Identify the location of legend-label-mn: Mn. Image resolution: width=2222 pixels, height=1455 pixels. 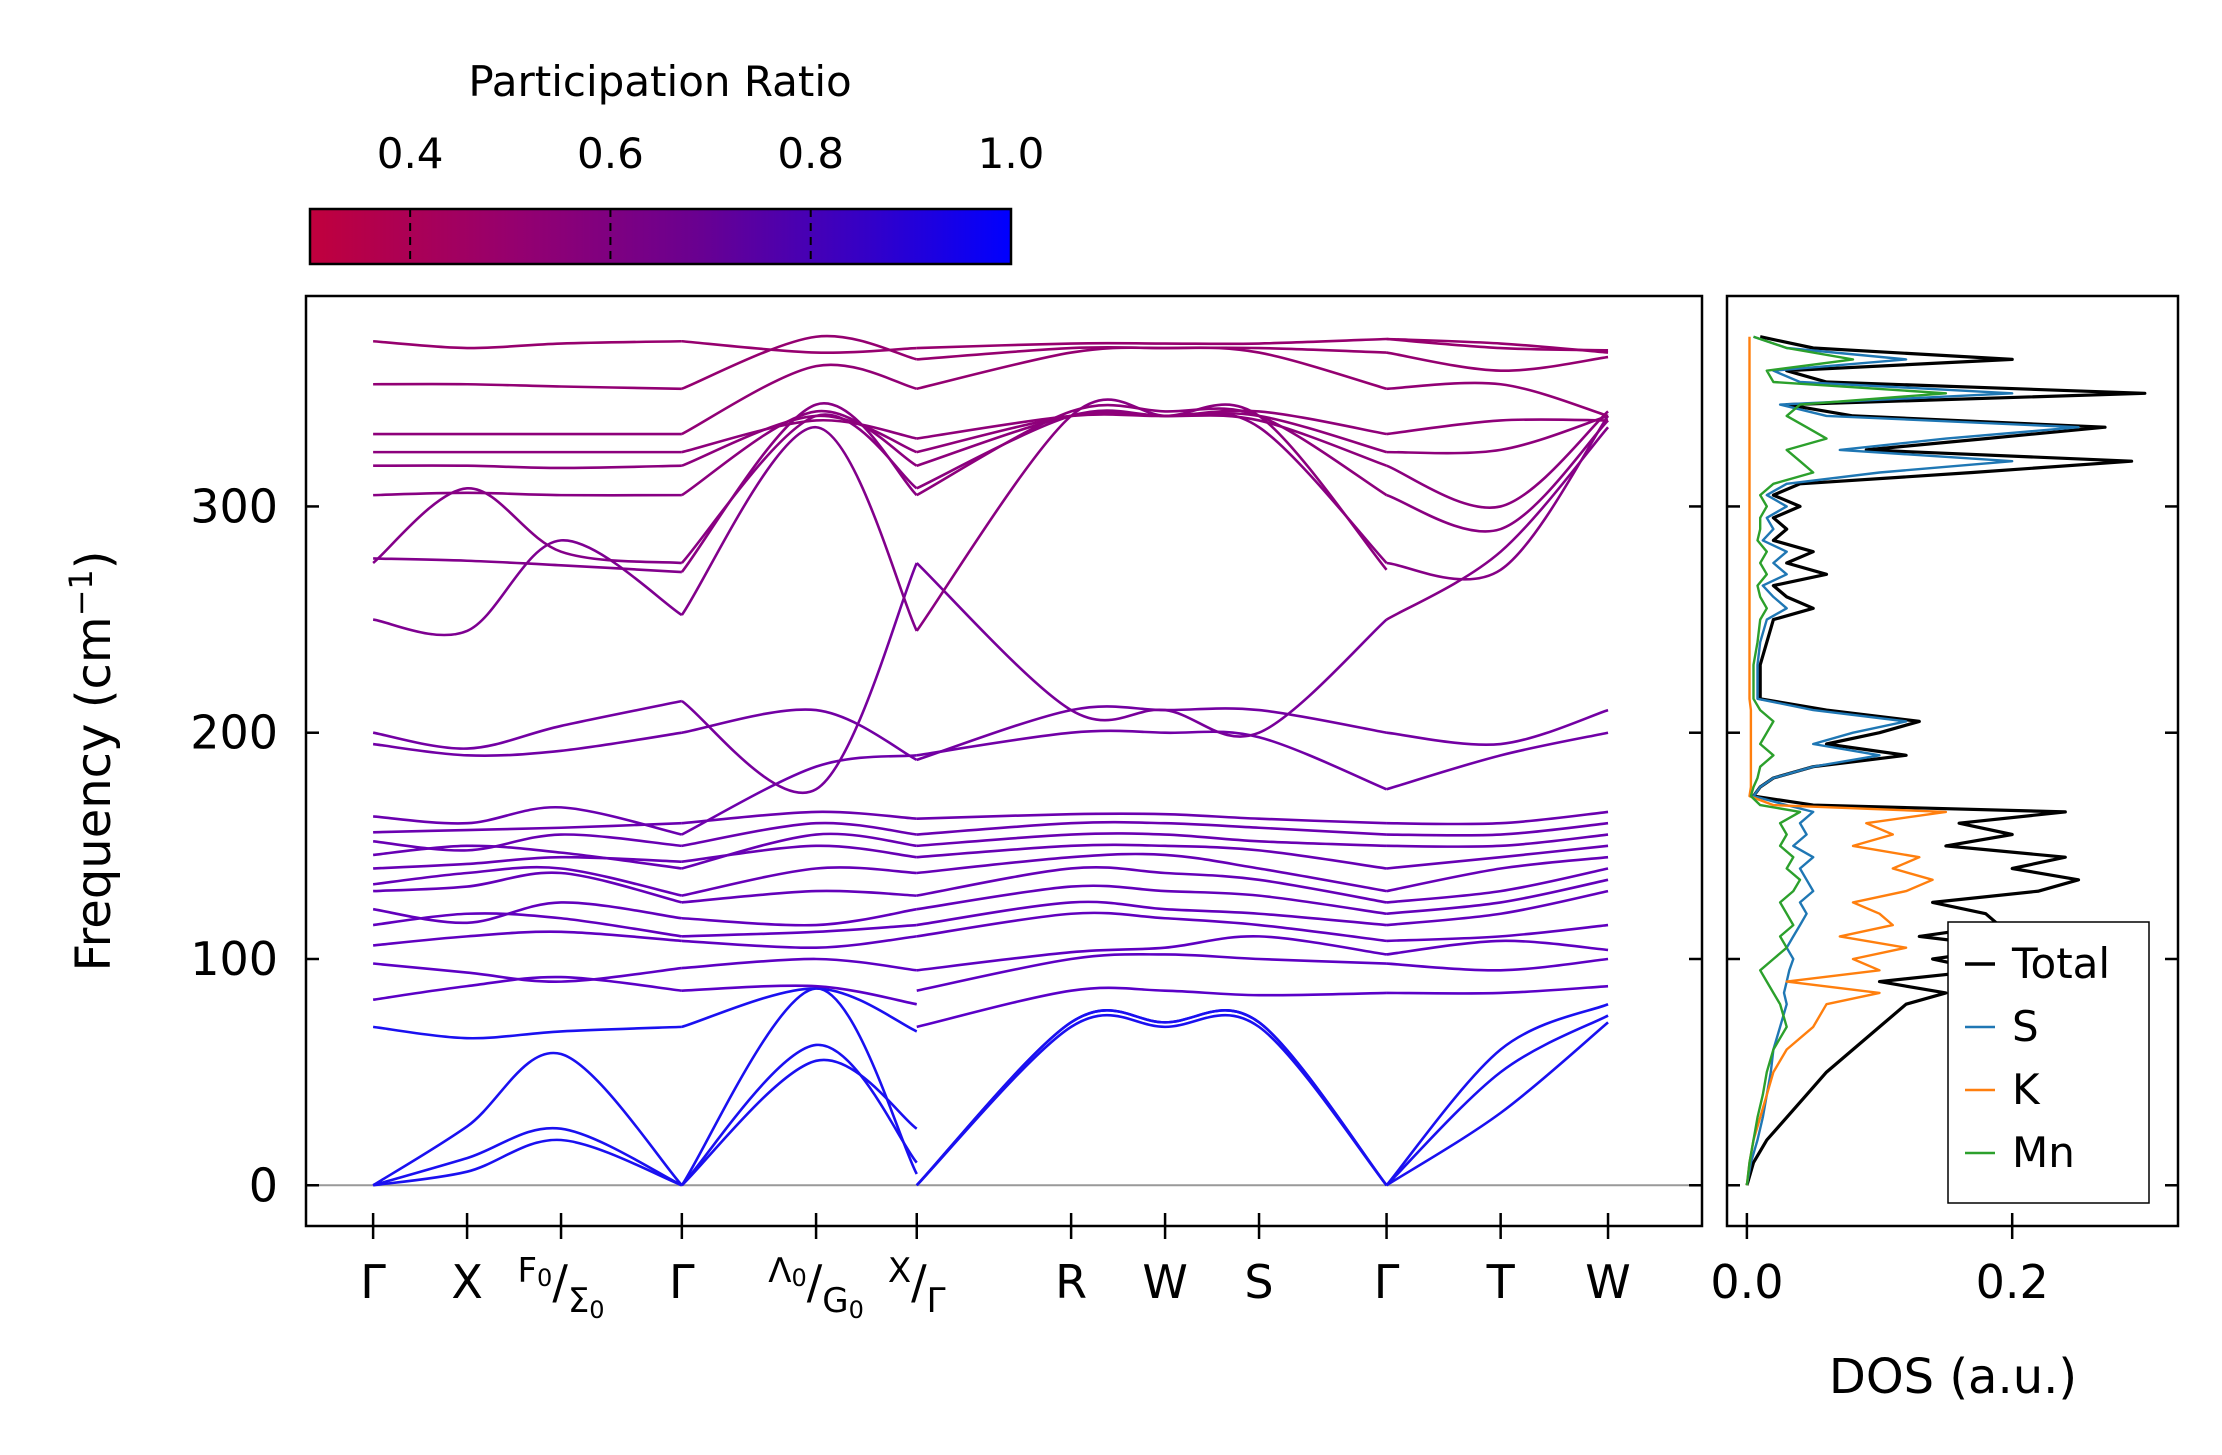
(2043, 1152).